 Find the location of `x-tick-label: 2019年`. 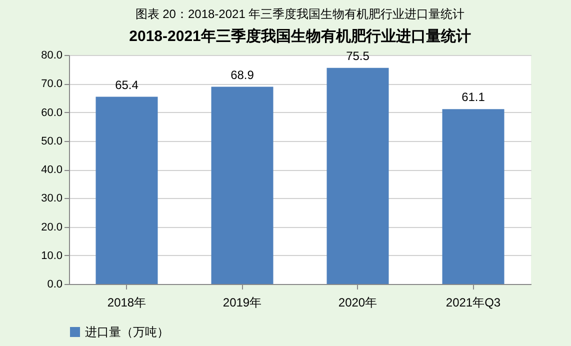

x-tick-label: 2019年 is located at coordinates (242, 303).